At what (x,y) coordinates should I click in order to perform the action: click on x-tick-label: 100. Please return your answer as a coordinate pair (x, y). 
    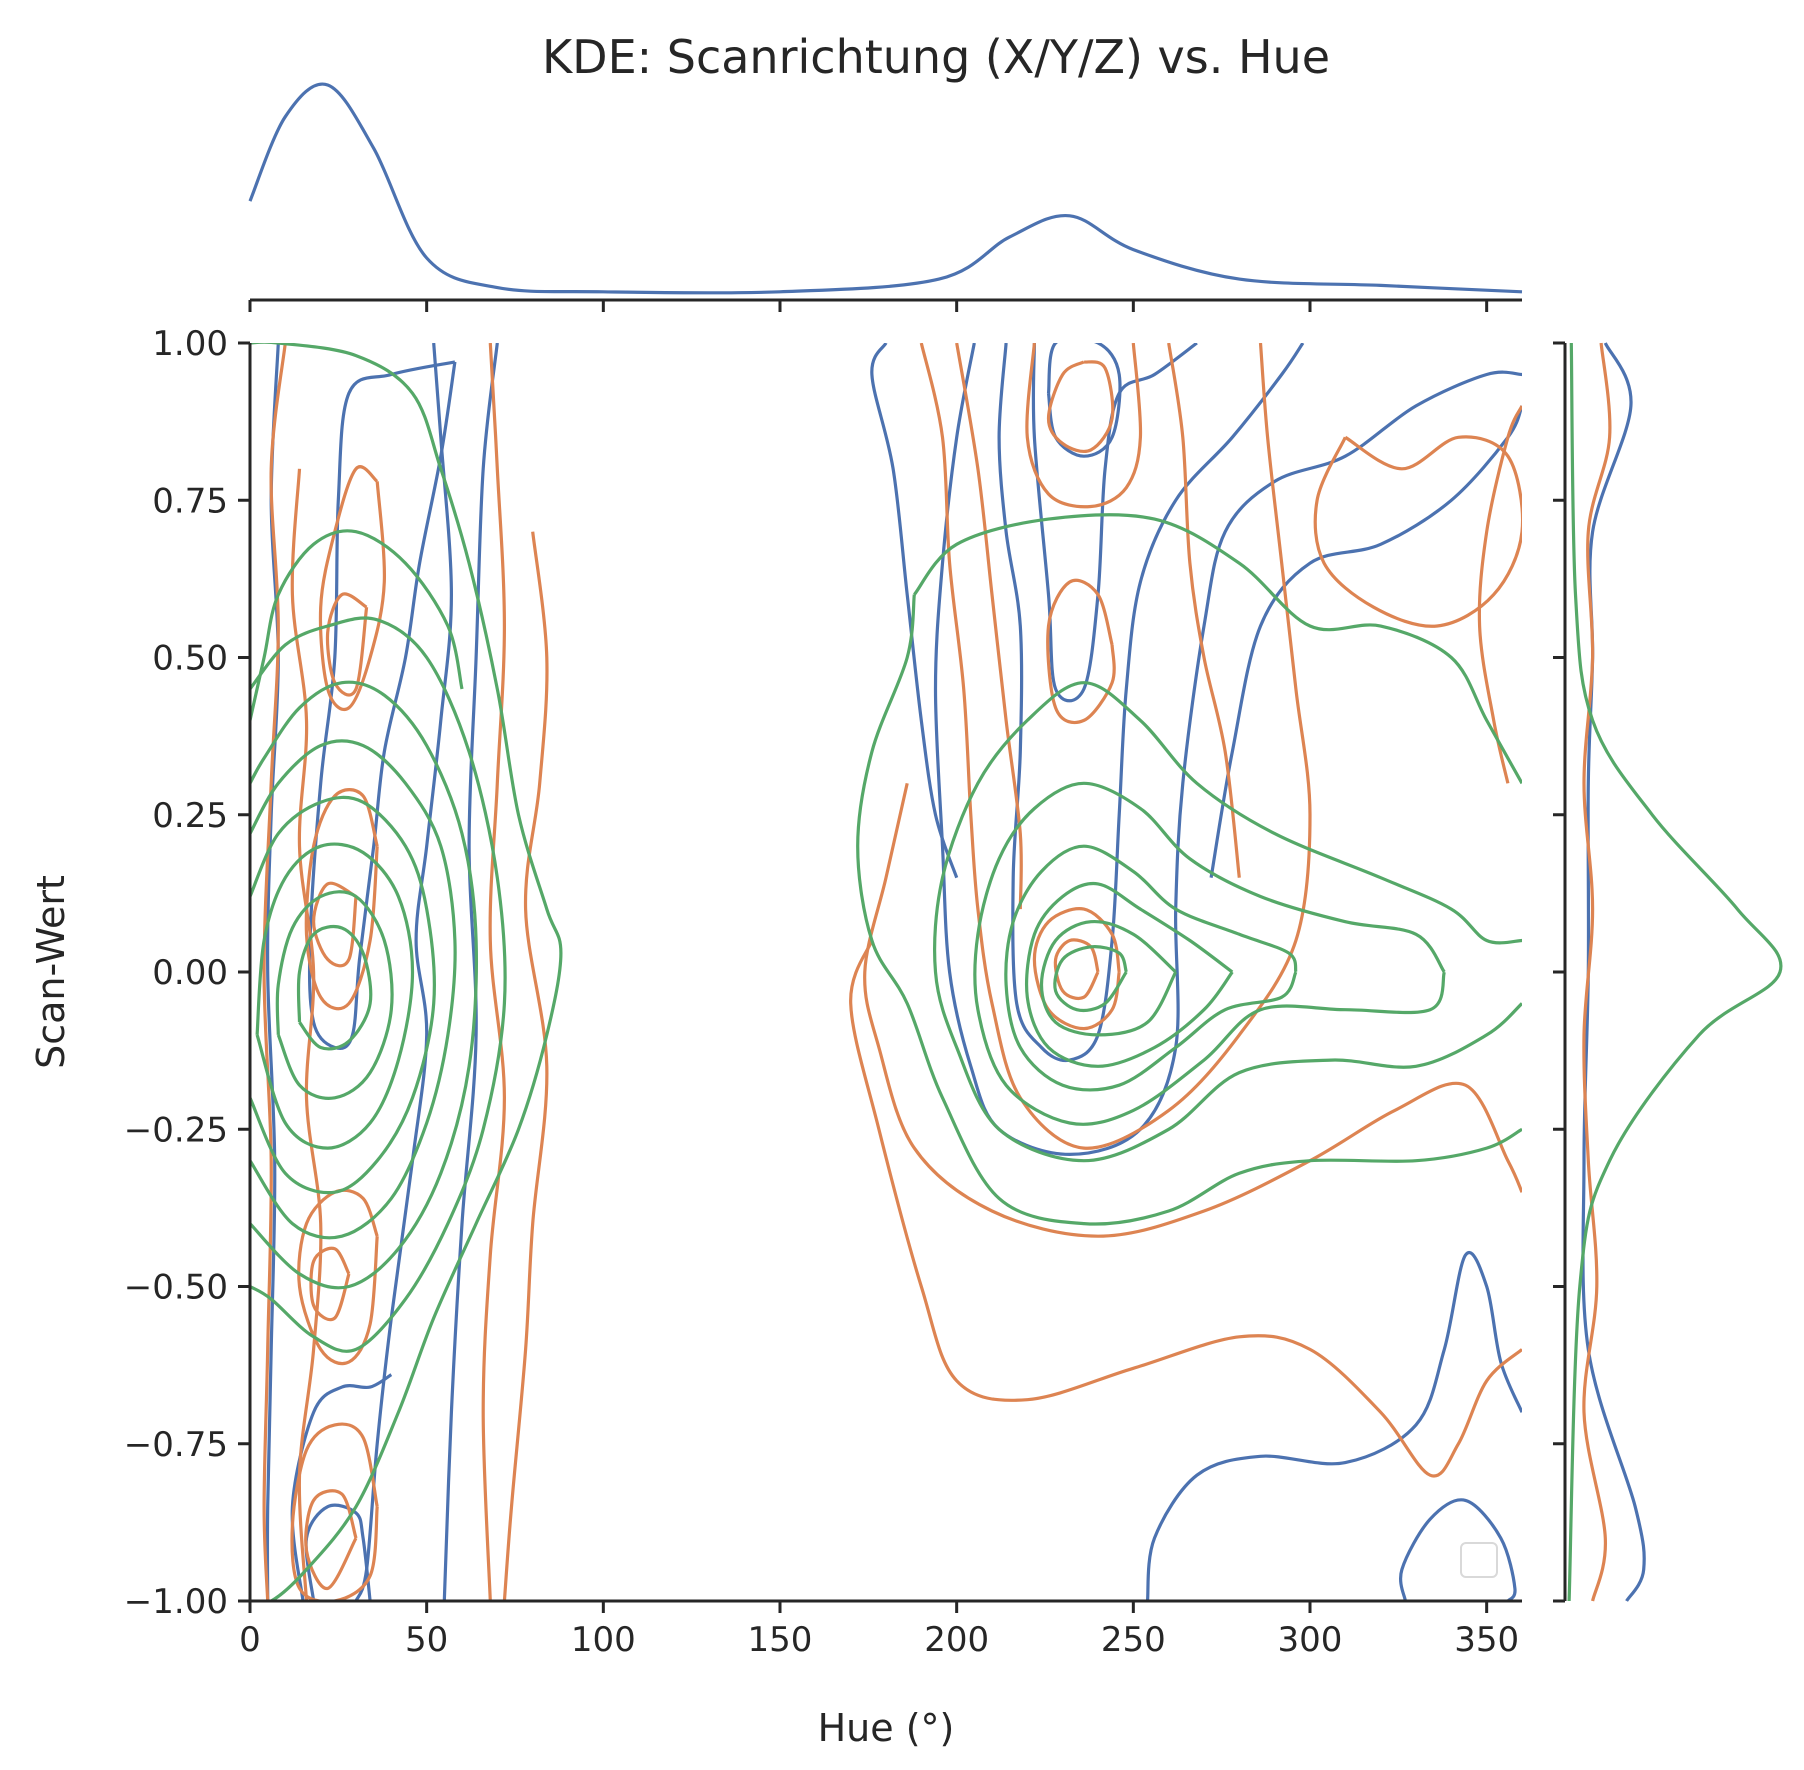
    Looking at the image, I should click on (603, 1640).